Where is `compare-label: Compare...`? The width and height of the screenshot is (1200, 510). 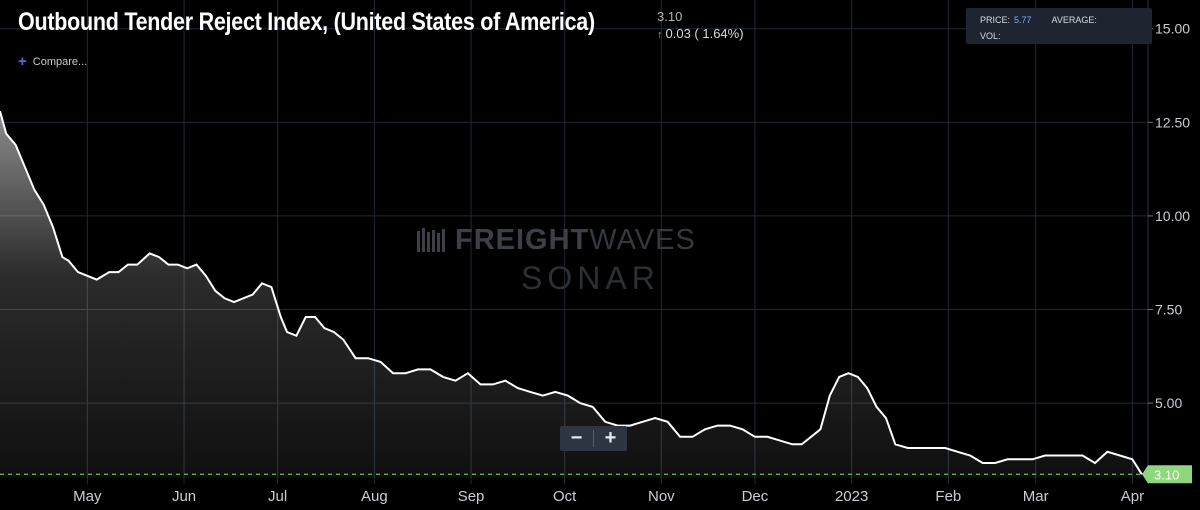 compare-label: Compare... is located at coordinates (60, 62).